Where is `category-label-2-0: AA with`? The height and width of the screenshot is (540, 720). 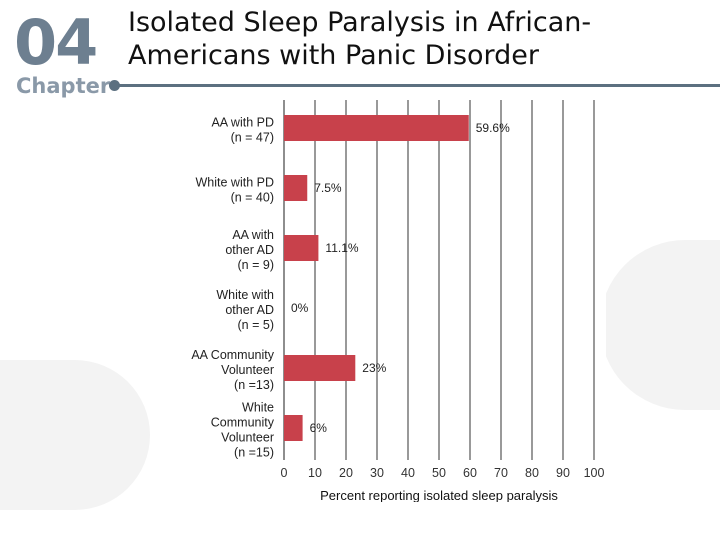 category-label-2-0: AA with is located at coordinates (253, 235).